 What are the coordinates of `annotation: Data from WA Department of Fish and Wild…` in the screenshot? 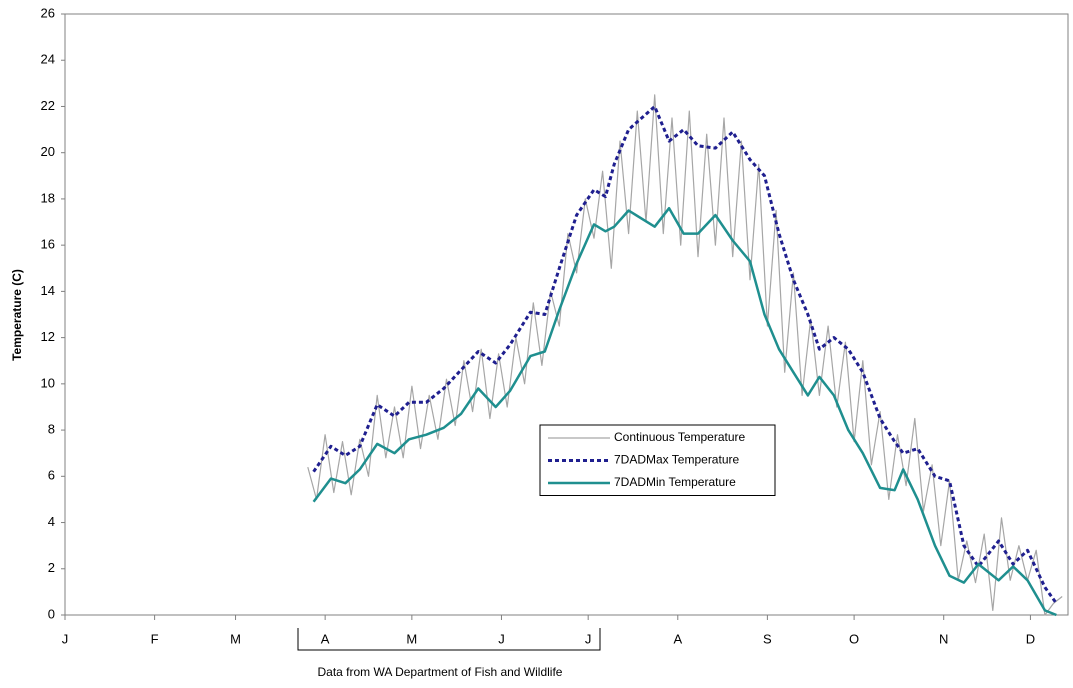 It's located at (440, 672).